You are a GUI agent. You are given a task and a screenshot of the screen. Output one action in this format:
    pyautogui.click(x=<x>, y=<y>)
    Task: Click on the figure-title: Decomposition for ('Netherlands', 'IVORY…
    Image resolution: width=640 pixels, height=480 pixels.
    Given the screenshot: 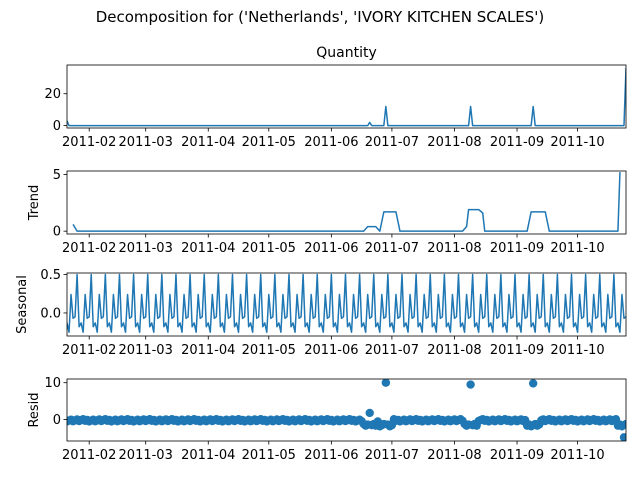 What is the action you would take?
    pyautogui.click(x=320, y=17)
    